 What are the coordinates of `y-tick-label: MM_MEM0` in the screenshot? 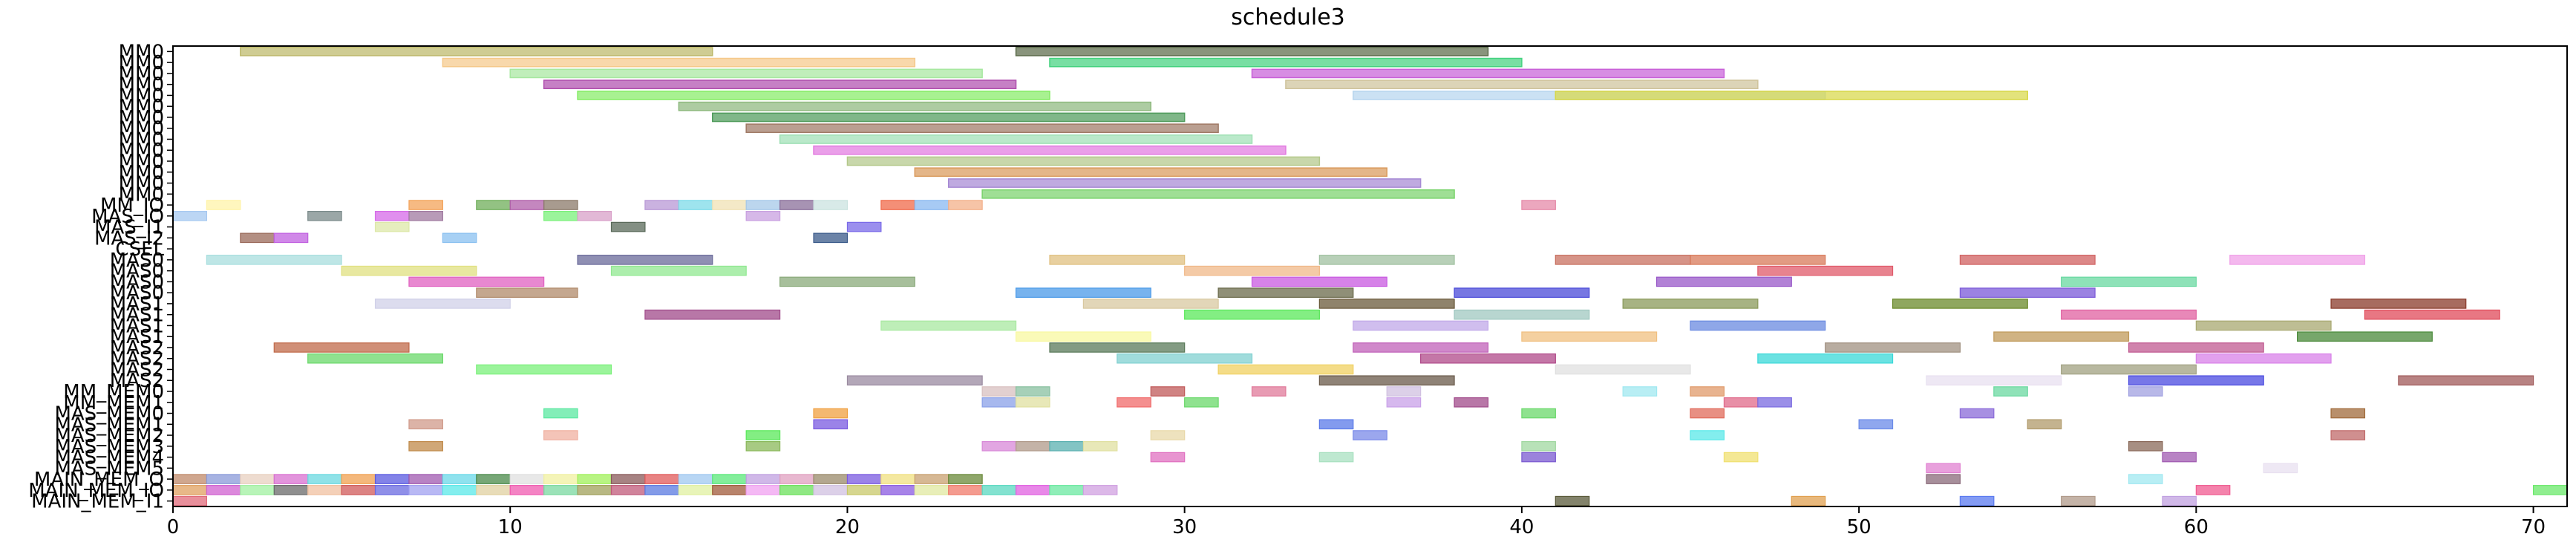 It's located at (113, 392).